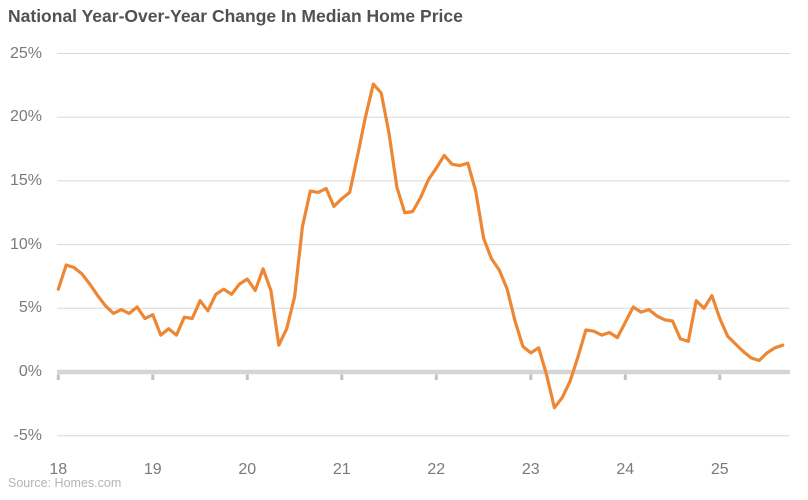 The image size is (808, 500). Describe the element at coordinates (65, 483) in the screenshot. I see `source-note: Source: Homes.com` at that location.